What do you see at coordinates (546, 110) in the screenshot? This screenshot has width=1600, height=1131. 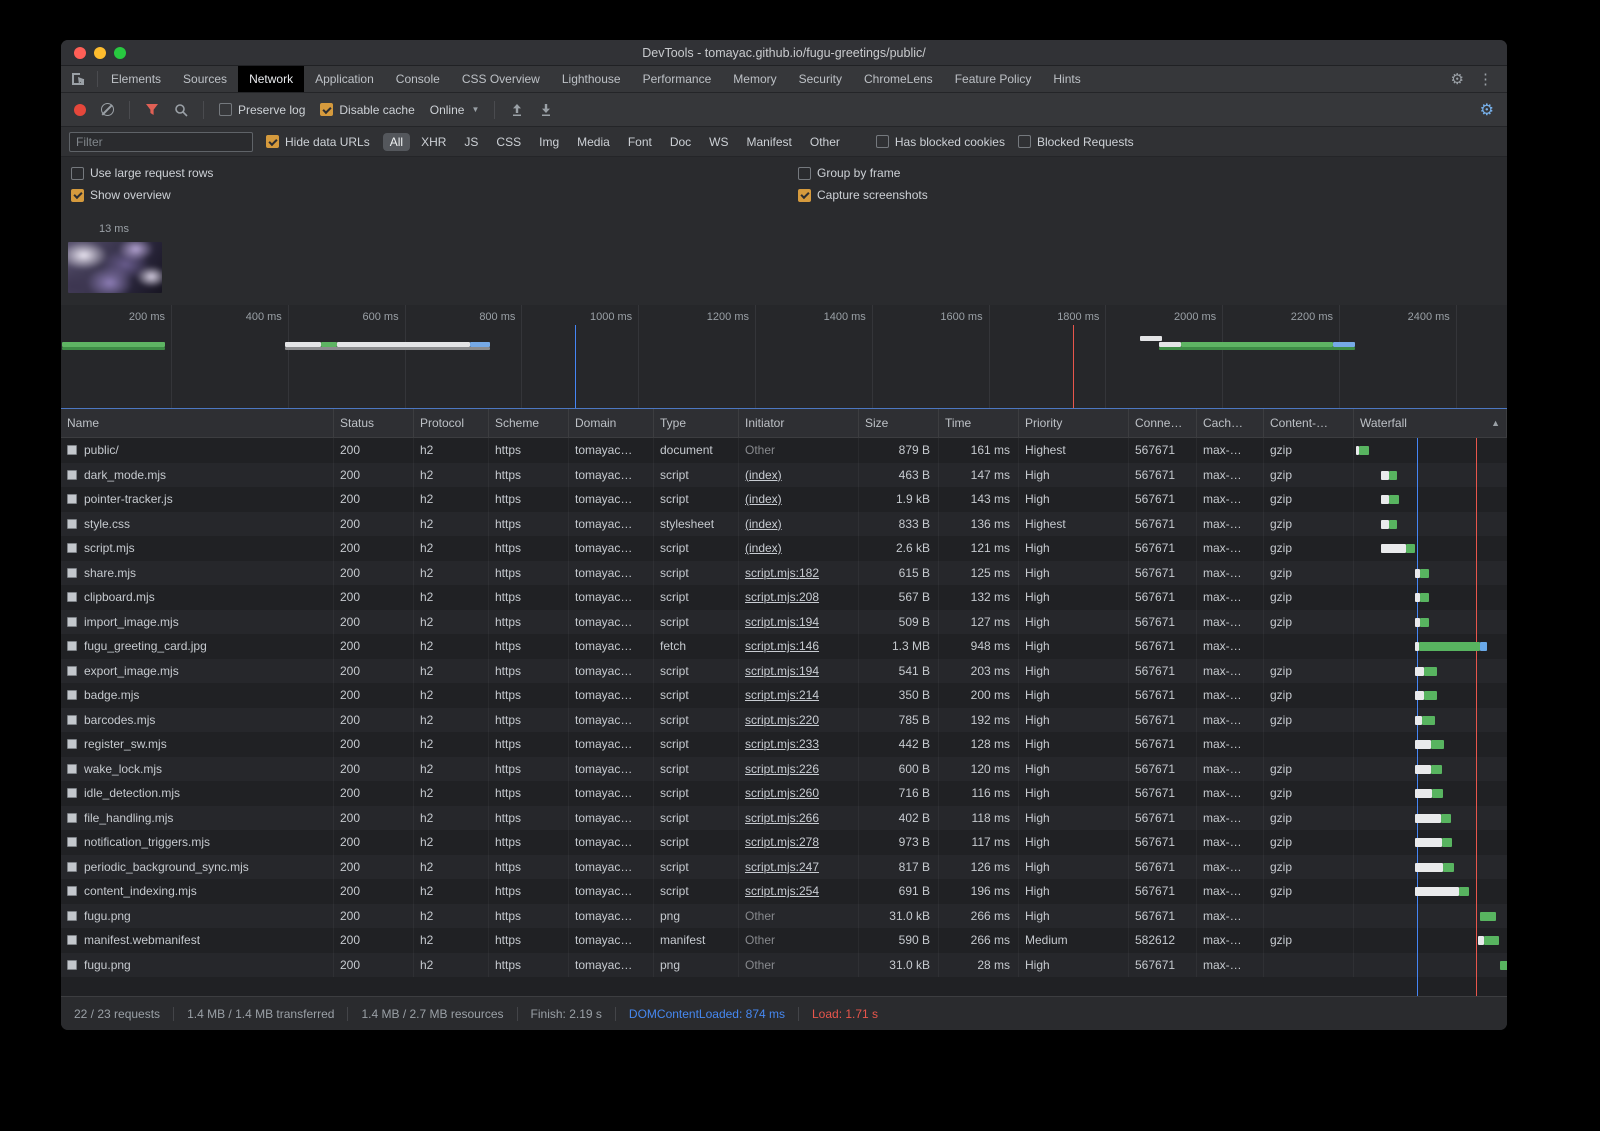 I see `export-har-icon` at bounding box center [546, 110].